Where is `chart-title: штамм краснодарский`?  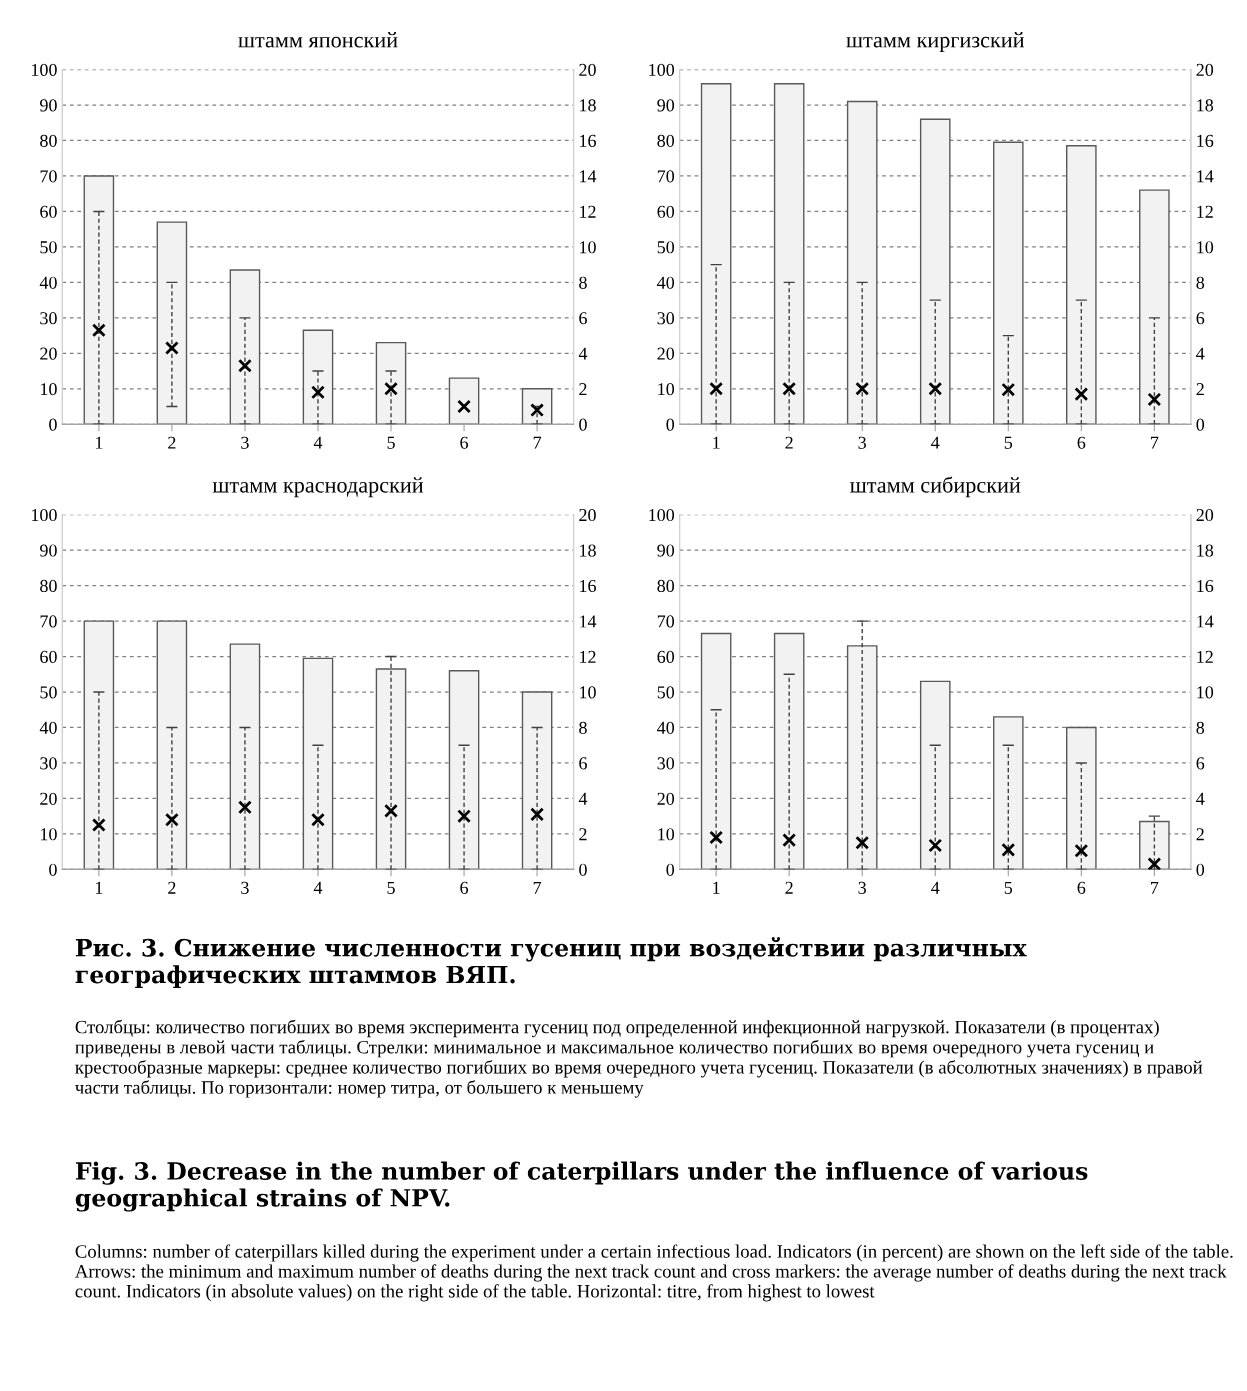
chart-title: штамм краснодарский is located at coordinates (318, 487).